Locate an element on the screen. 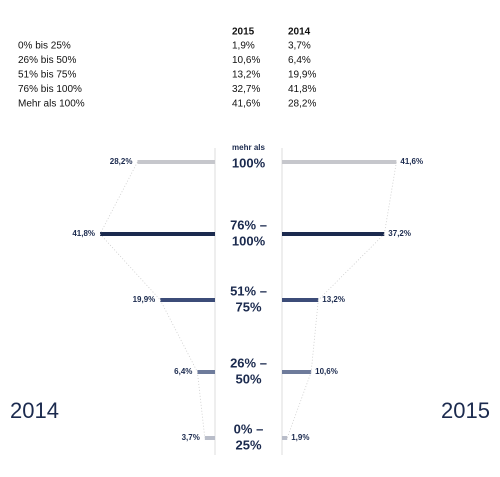  table-cell: 41,6% is located at coordinates (246, 104).